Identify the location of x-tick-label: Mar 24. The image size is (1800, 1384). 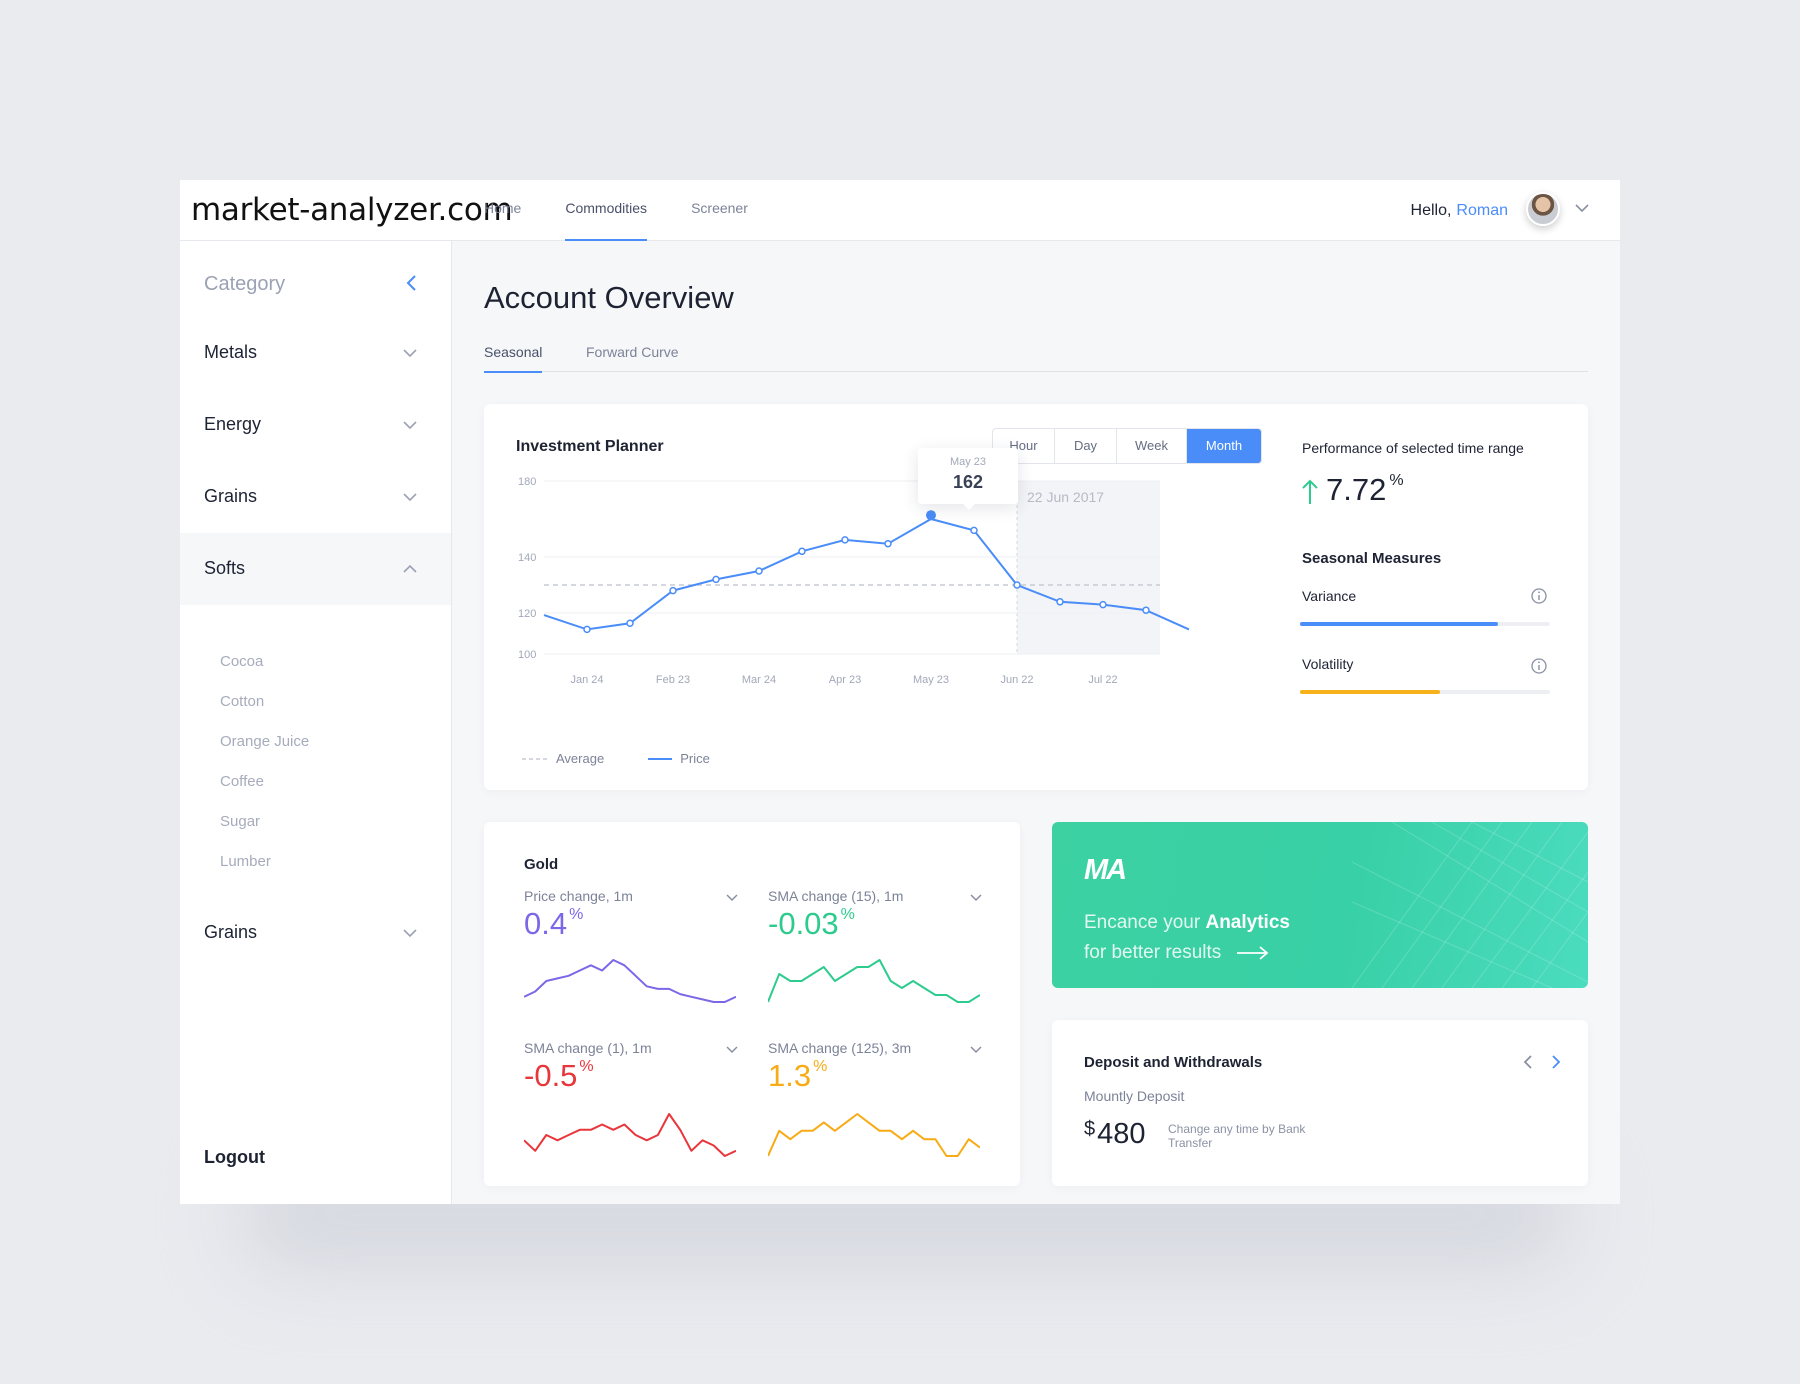
(759, 680).